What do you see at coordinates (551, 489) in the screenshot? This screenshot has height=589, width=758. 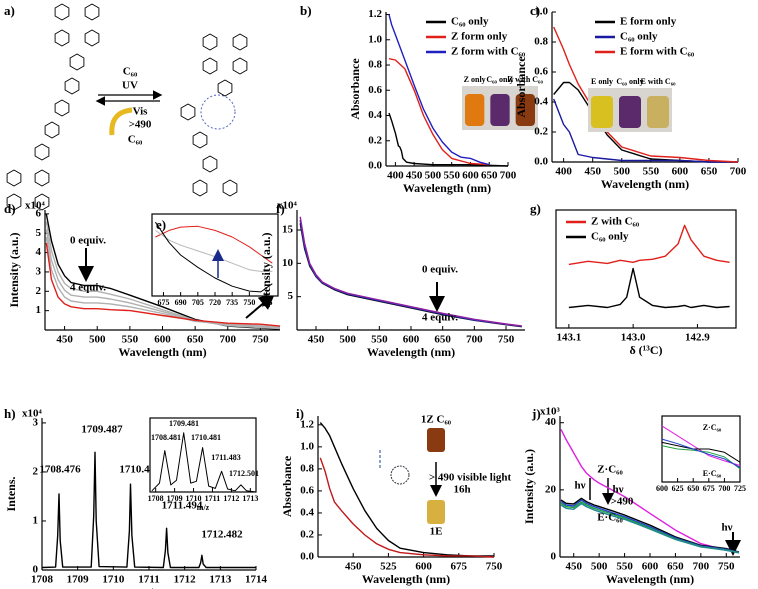 I see `y-tick-label: 20` at bounding box center [551, 489].